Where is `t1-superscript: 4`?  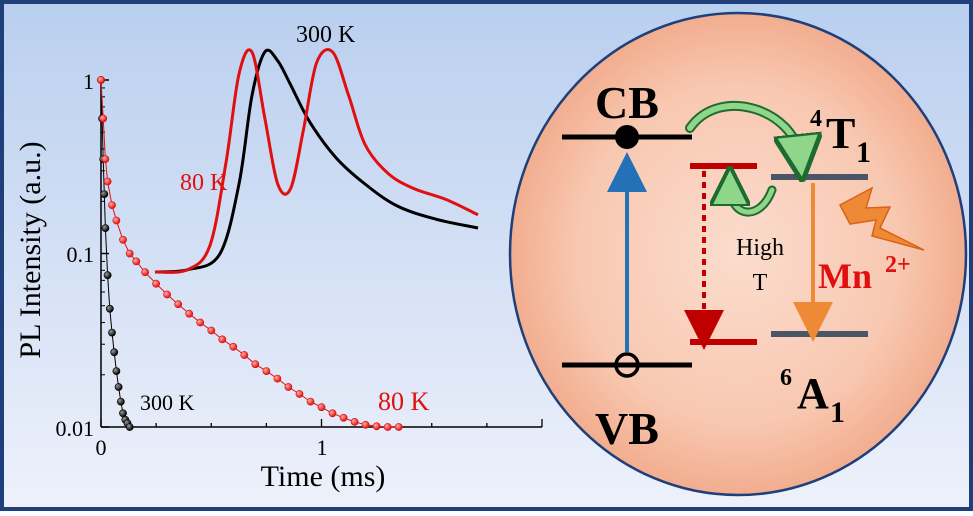 t1-superscript: 4 is located at coordinates (816, 119).